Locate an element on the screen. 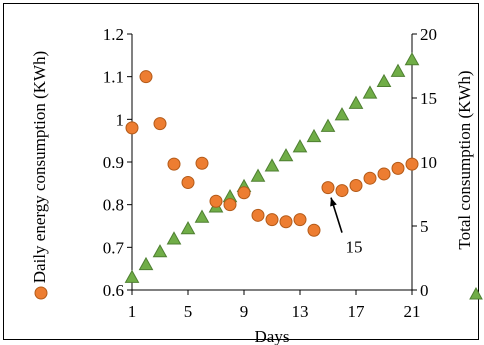  y-left-tick-label: 0.7 is located at coordinates (114, 247).